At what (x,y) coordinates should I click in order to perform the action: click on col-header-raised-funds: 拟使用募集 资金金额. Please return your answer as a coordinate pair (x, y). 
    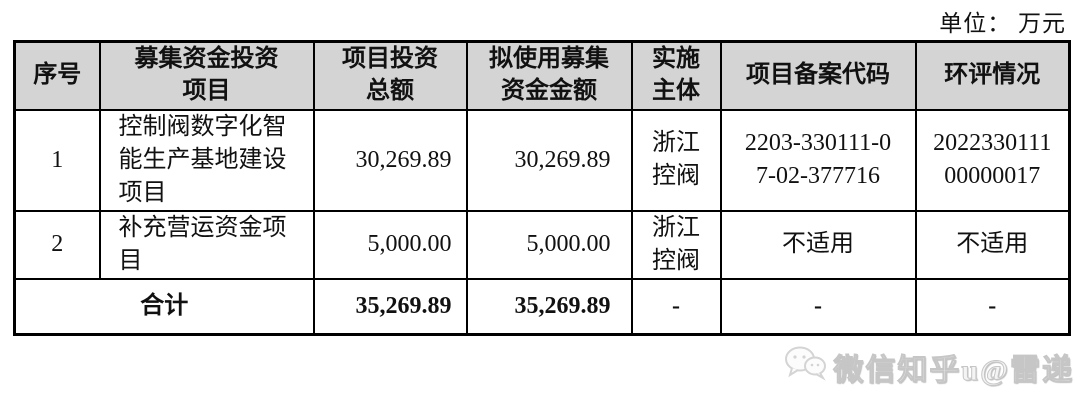
    Looking at the image, I should click on (549, 75).